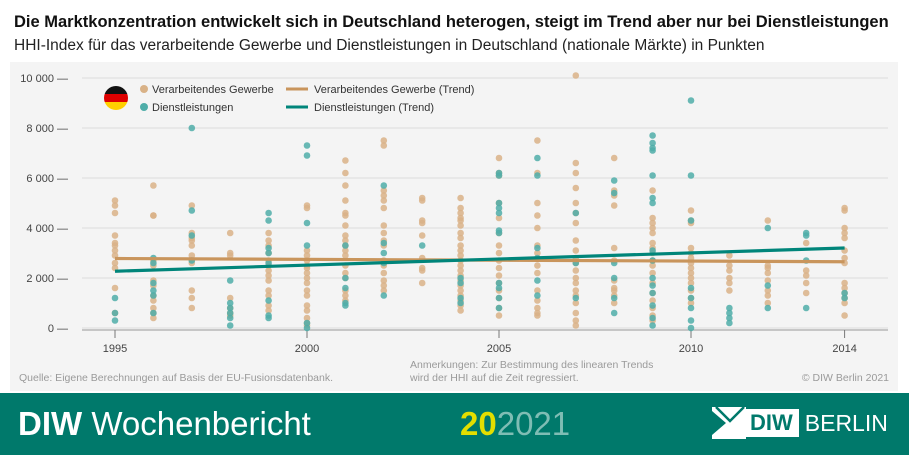 This screenshot has height=455, width=909. Describe the element at coordinates (116, 98) in the screenshot. I see `german-flag-icon` at that location.